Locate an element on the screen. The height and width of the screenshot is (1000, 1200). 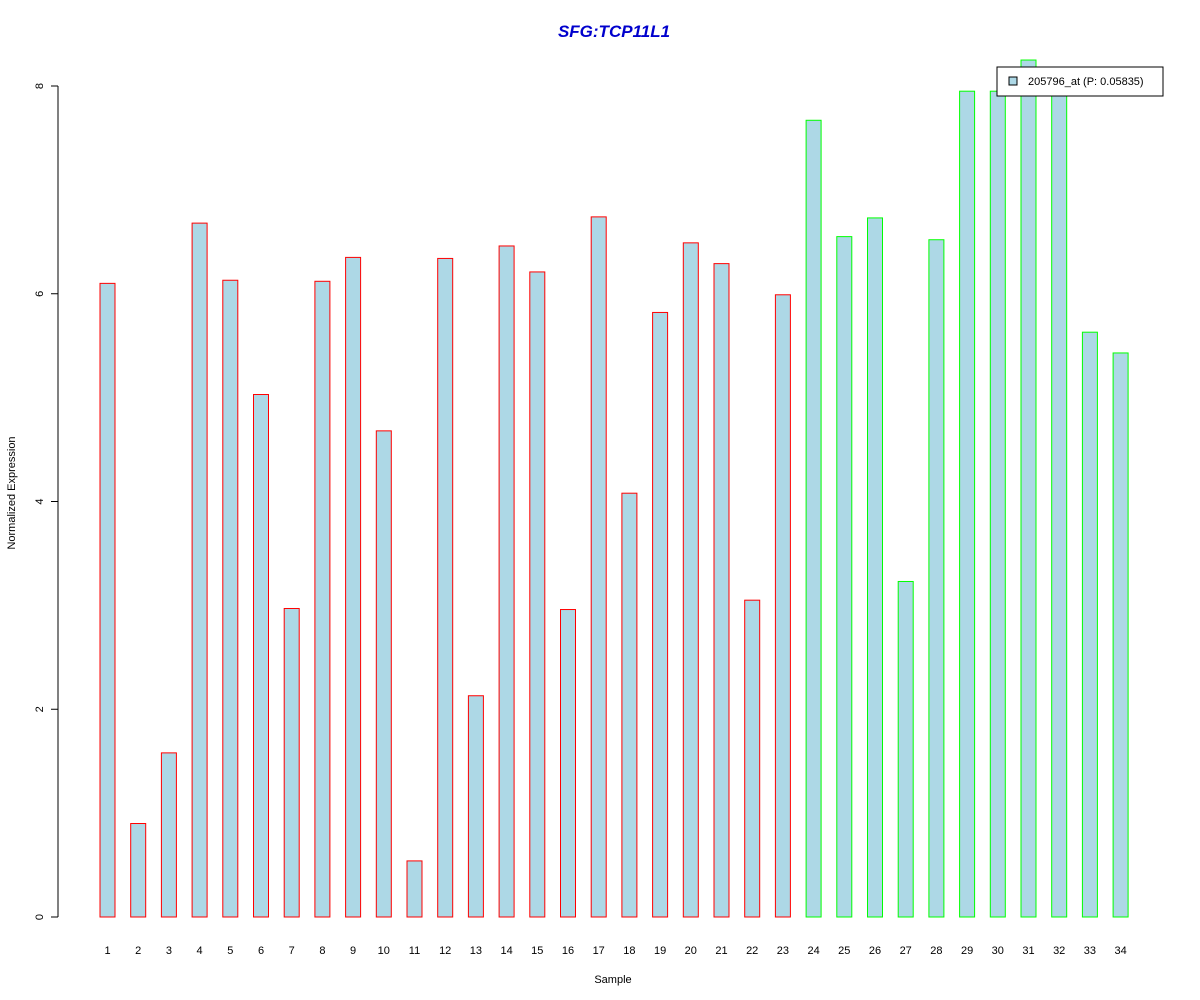
legend: 205796_at (P: 0.05835) is located at coordinates (1080, 81).